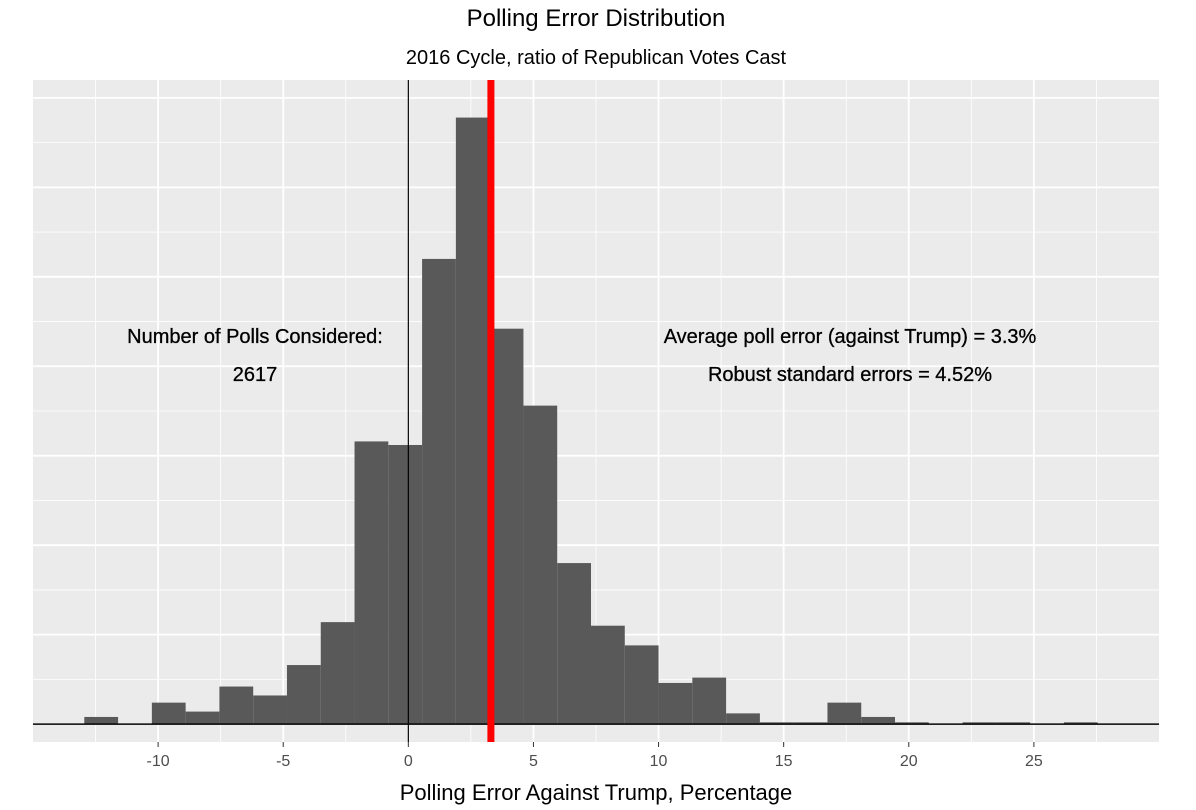 The height and width of the screenshot is (810, 1196). Describe the element at coordinates (408, 761) in the screenshot. I see `x-tick-label: 0` at that location.